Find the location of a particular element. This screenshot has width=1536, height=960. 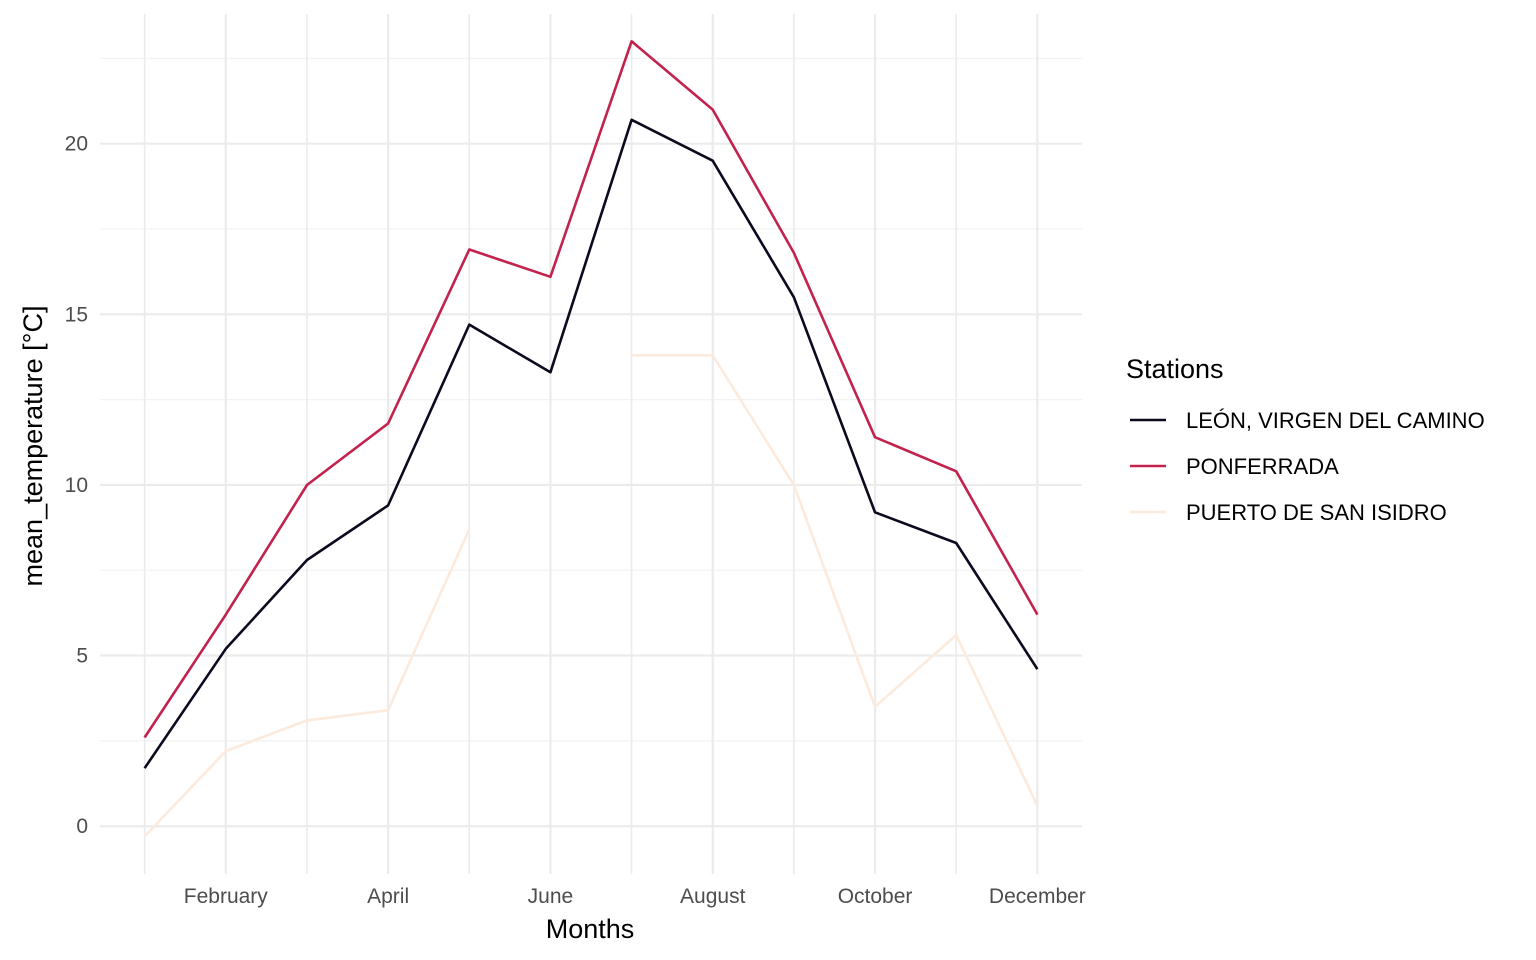

x-tick-label: December is located at coordinates (1037, 896).